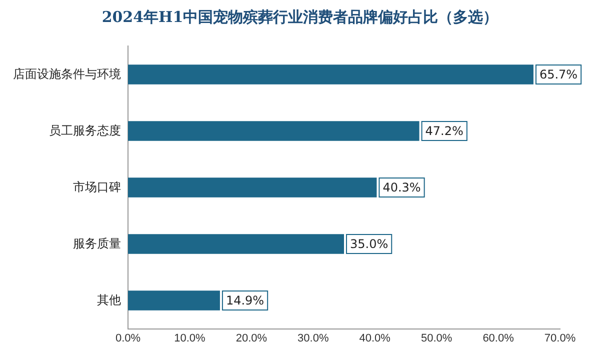  Describe the element at coordinates (97, 187) in the screenshot. I see `y-tick-label: 市场口碑` at that location.